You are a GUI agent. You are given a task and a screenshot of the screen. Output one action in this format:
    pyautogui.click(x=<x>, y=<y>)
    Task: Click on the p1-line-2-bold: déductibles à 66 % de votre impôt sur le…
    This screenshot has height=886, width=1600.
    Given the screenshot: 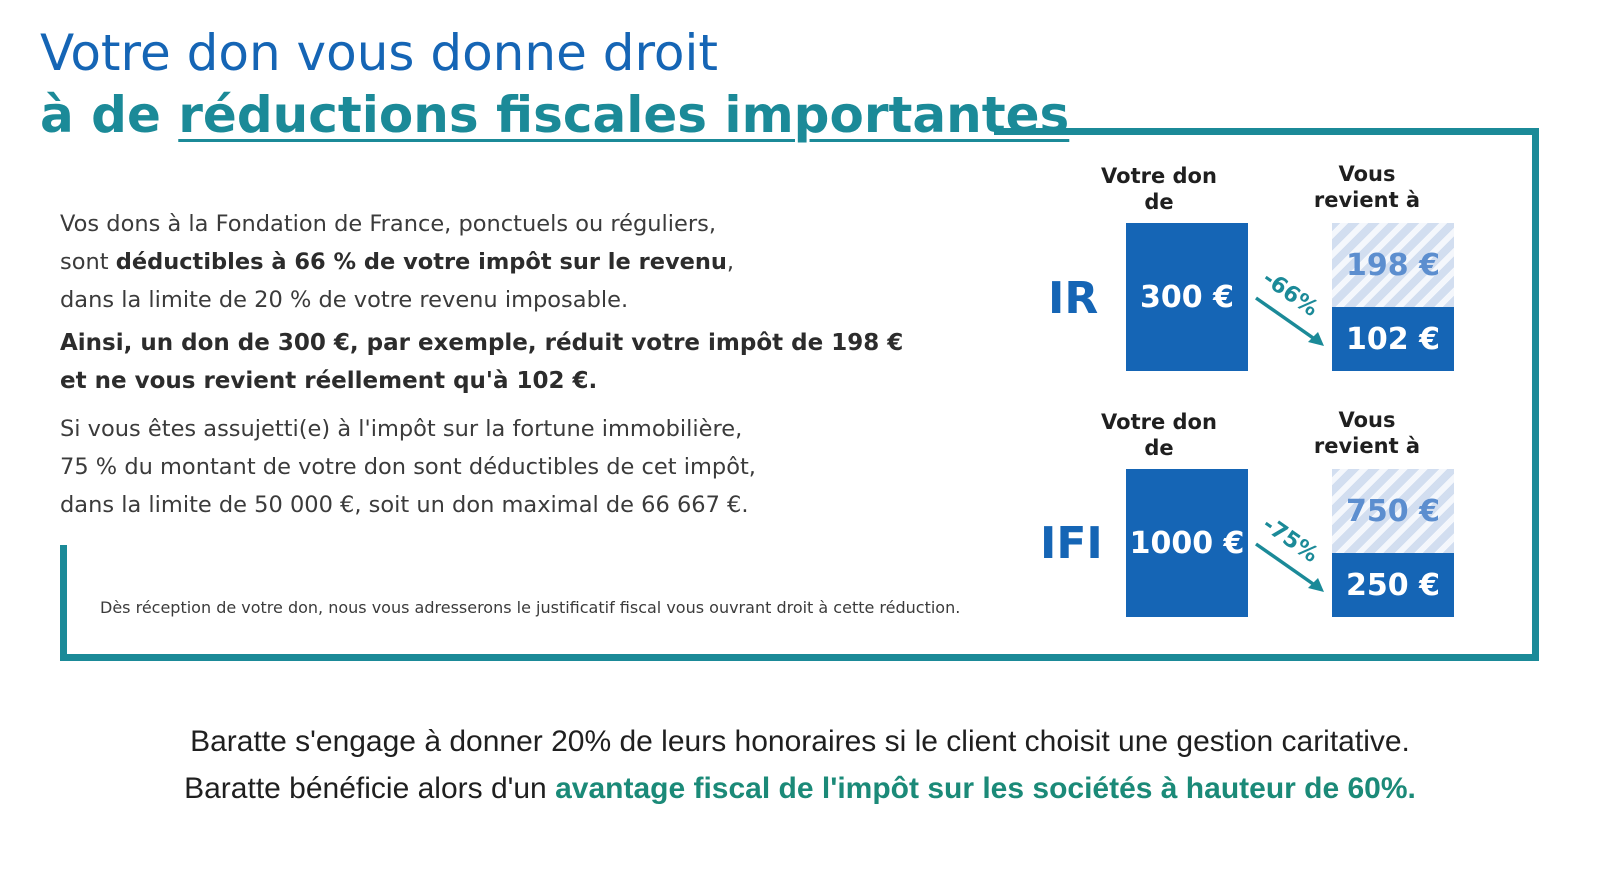 What is the action you would take?
    pyautogui.click(x=421, y=262)
    